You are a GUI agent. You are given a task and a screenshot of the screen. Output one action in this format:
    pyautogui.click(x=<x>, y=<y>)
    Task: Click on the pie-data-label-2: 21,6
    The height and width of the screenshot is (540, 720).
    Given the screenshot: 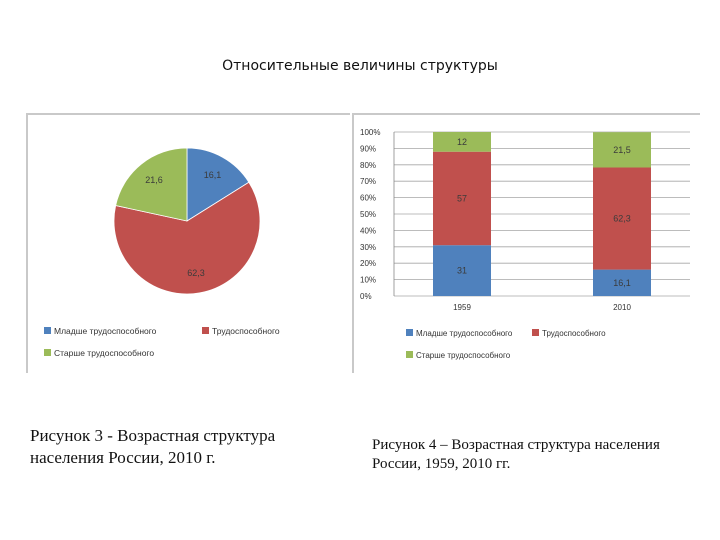 What is the action you would take?
    pyautogui.click(x=154, y=180)
    